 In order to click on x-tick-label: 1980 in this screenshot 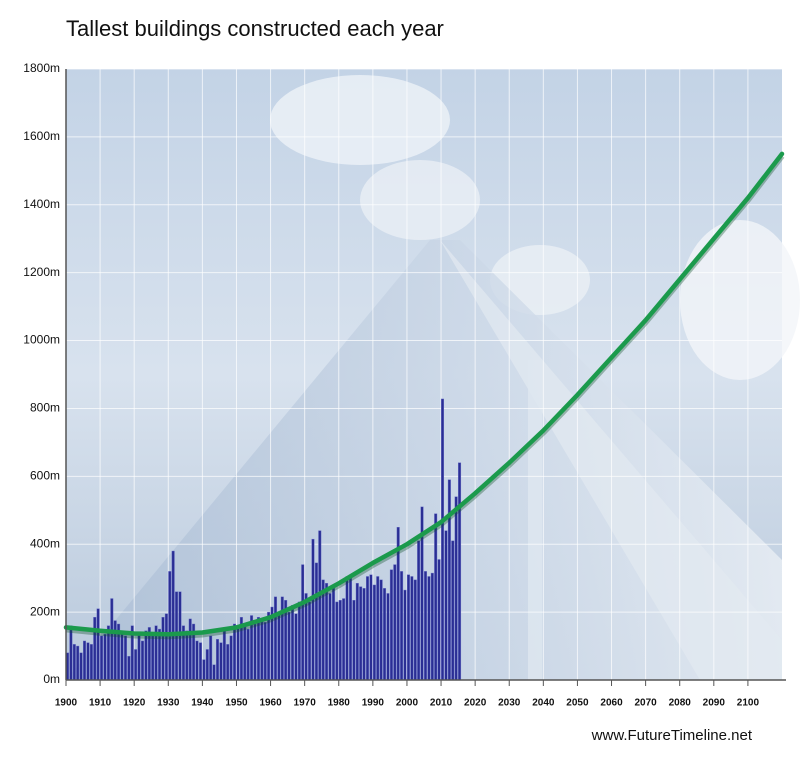, I will do `click(339, 703)`.